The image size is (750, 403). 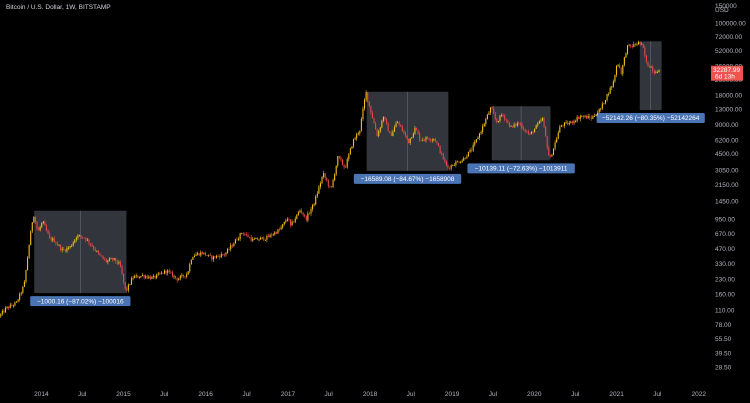 What do you see at coordinates (727, 140) in the screenshot?
I see `y-tick-label: 6200.00` at bounding box center [727, 140].